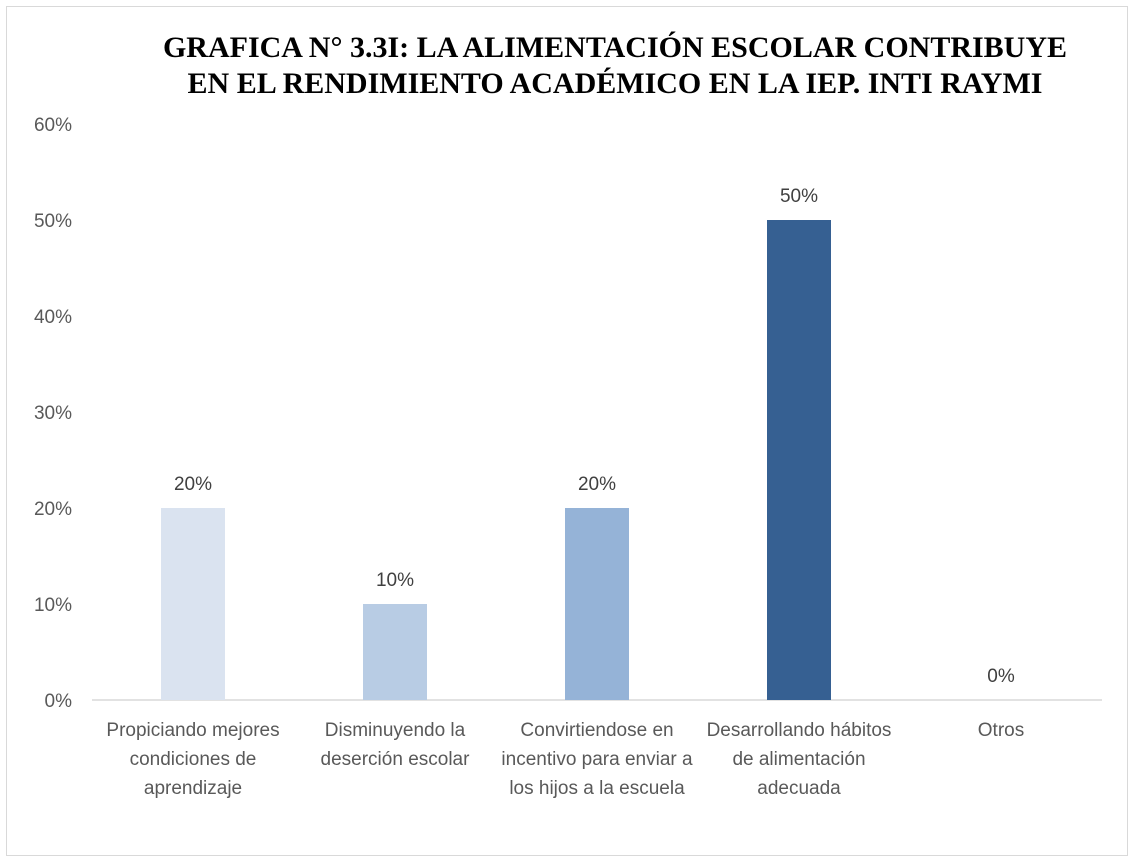  I want to click on data-label: 10%, so click(395, 580).